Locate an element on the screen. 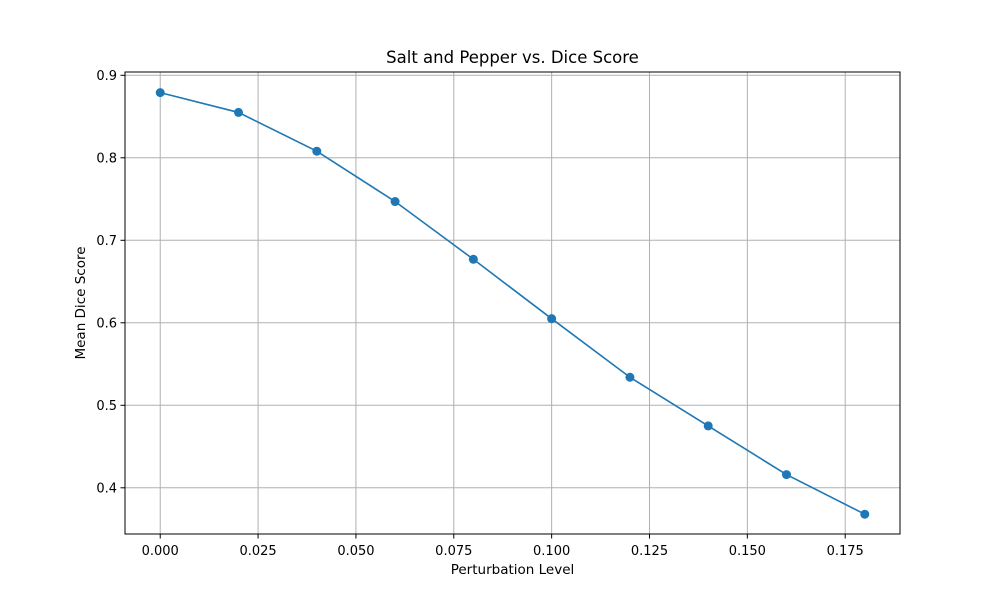  y-tick-label: 0.9 is located at coordinates (106, 76).